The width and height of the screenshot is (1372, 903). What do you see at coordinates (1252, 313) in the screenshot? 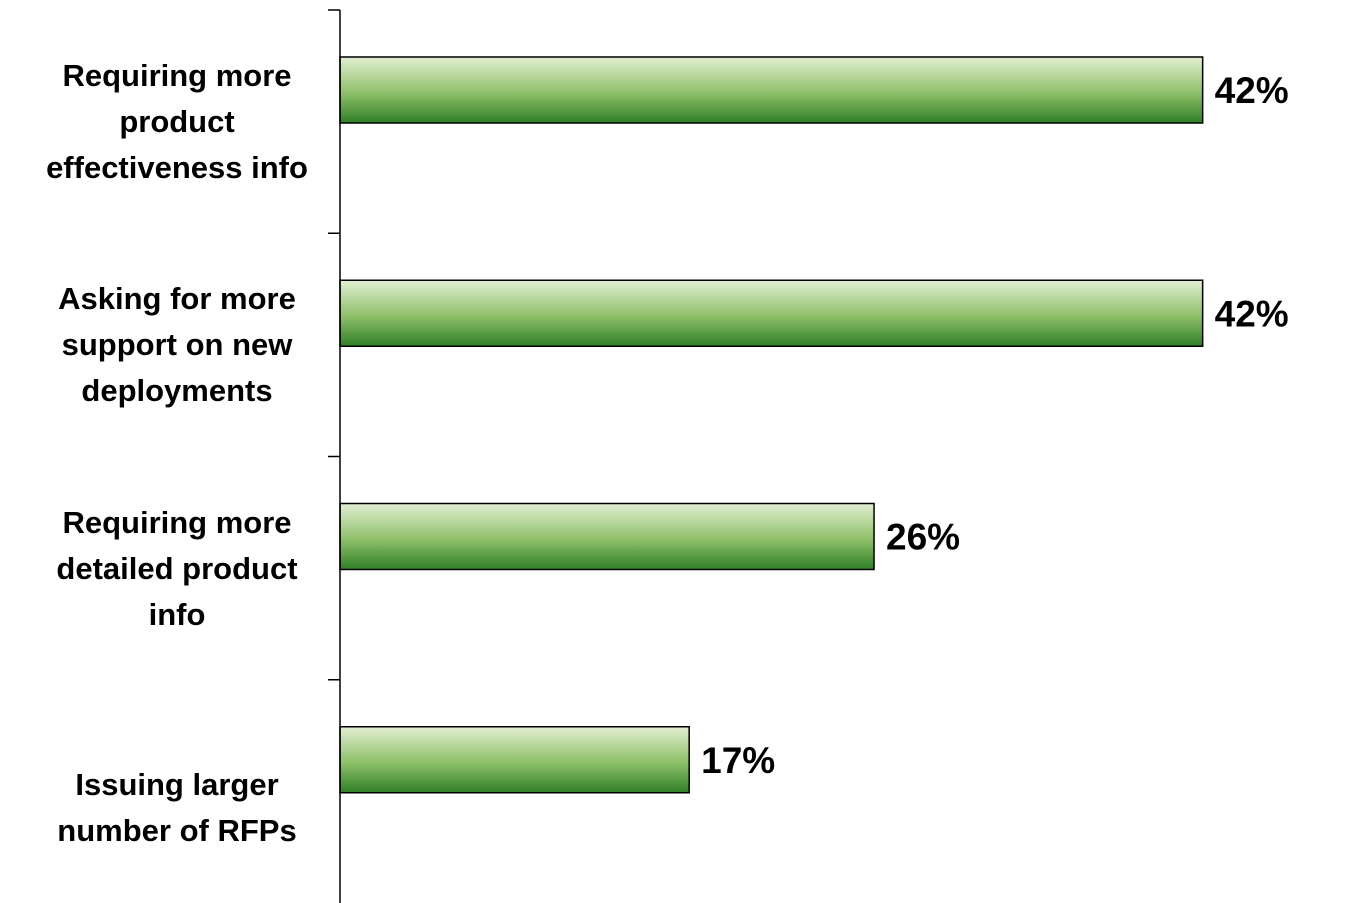
I see `data-label-2: 42%` at bounding box center [1252, 313].